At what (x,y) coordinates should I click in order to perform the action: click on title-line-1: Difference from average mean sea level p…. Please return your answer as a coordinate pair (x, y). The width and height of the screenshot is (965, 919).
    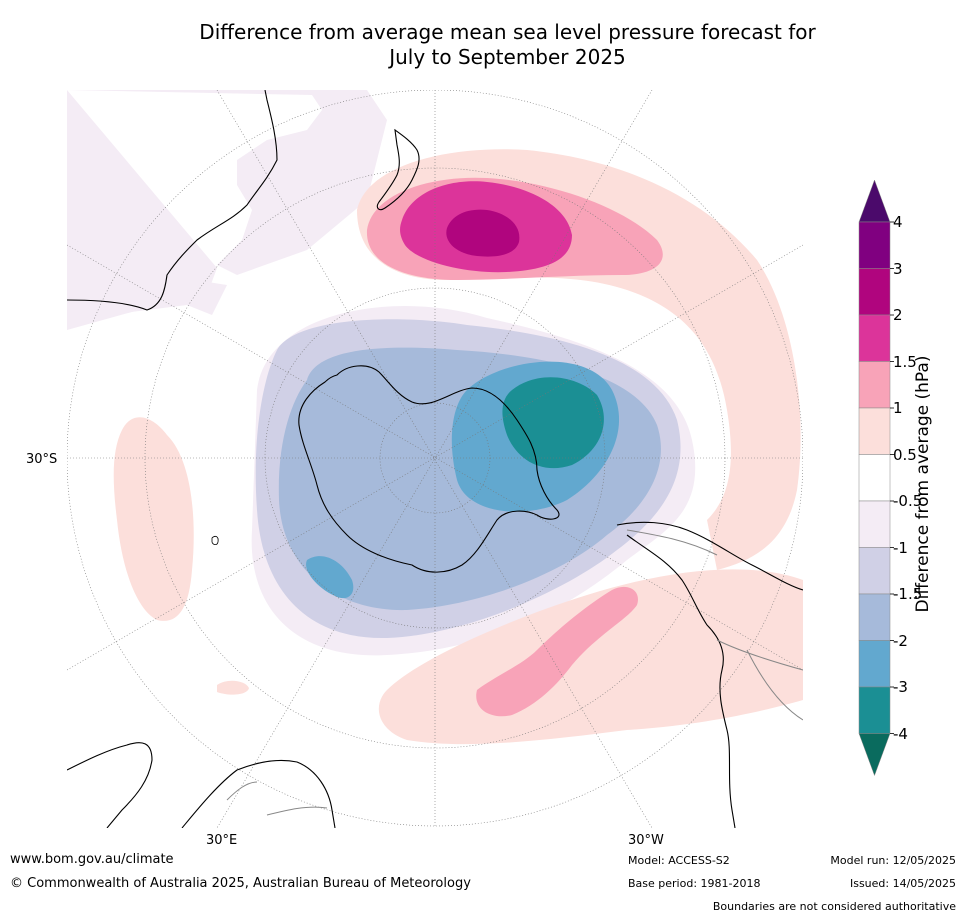
    Looking at the image, I should click on (507, 32).